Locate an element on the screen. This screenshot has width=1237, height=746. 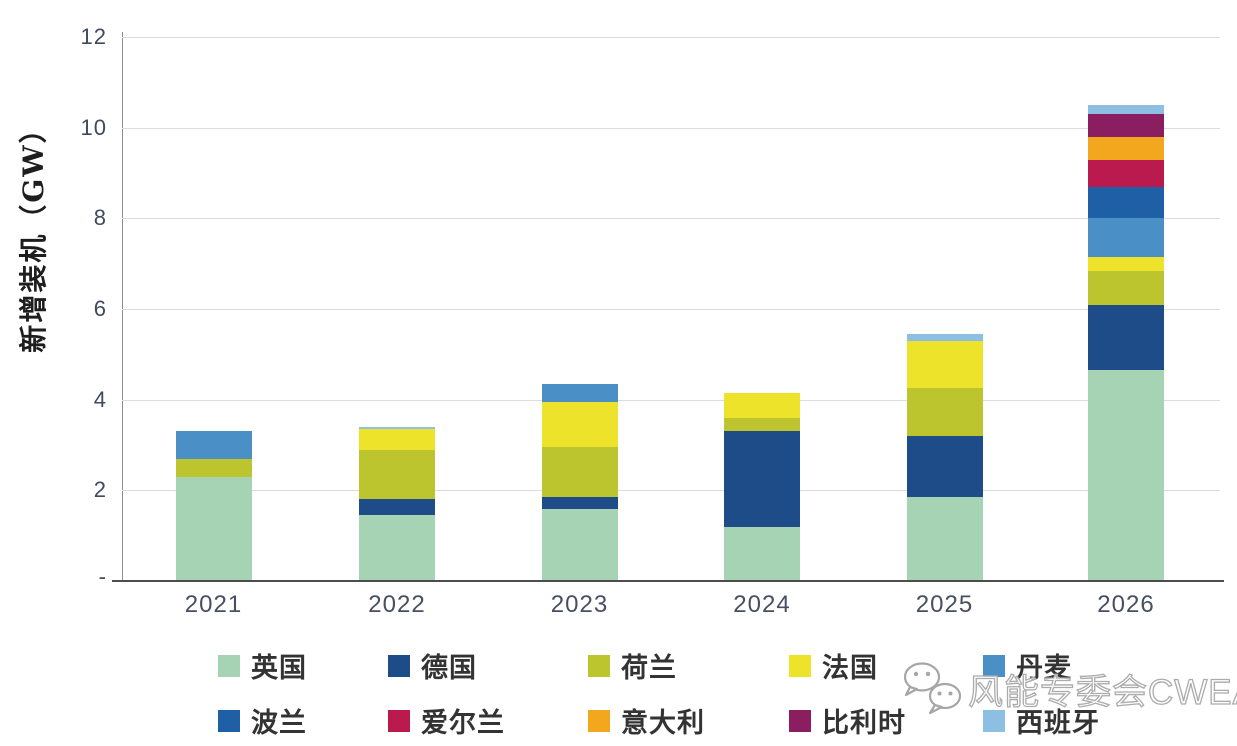
legend-item-西班牙: 西班牙 is located at coordinates (1041, 720).